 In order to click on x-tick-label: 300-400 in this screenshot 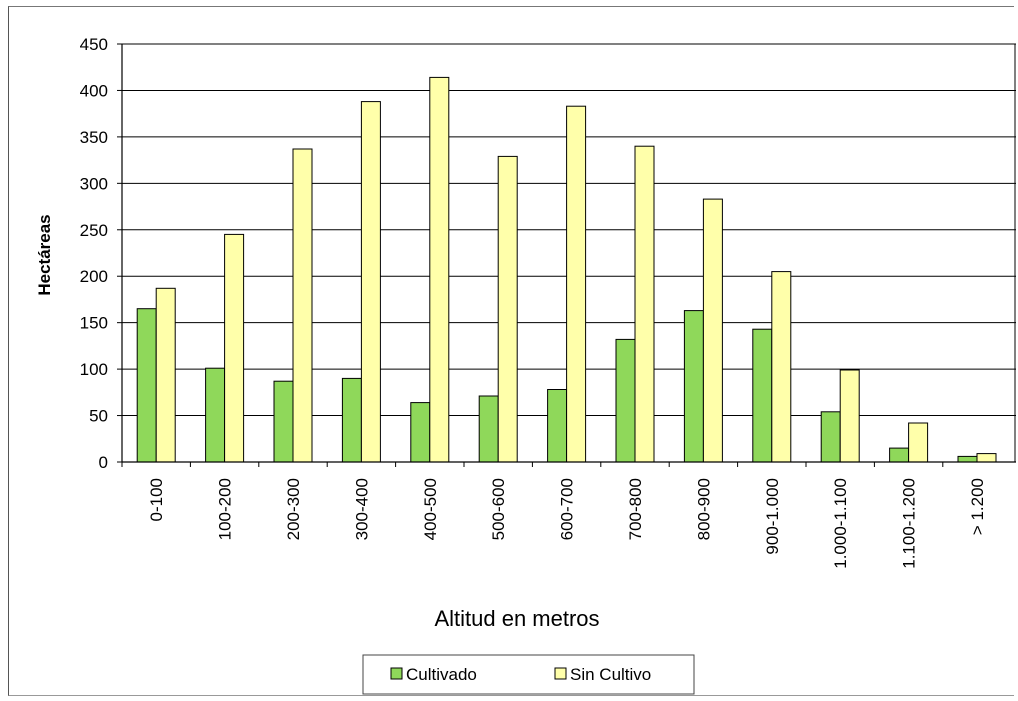, I will do `click(361, 509)`.